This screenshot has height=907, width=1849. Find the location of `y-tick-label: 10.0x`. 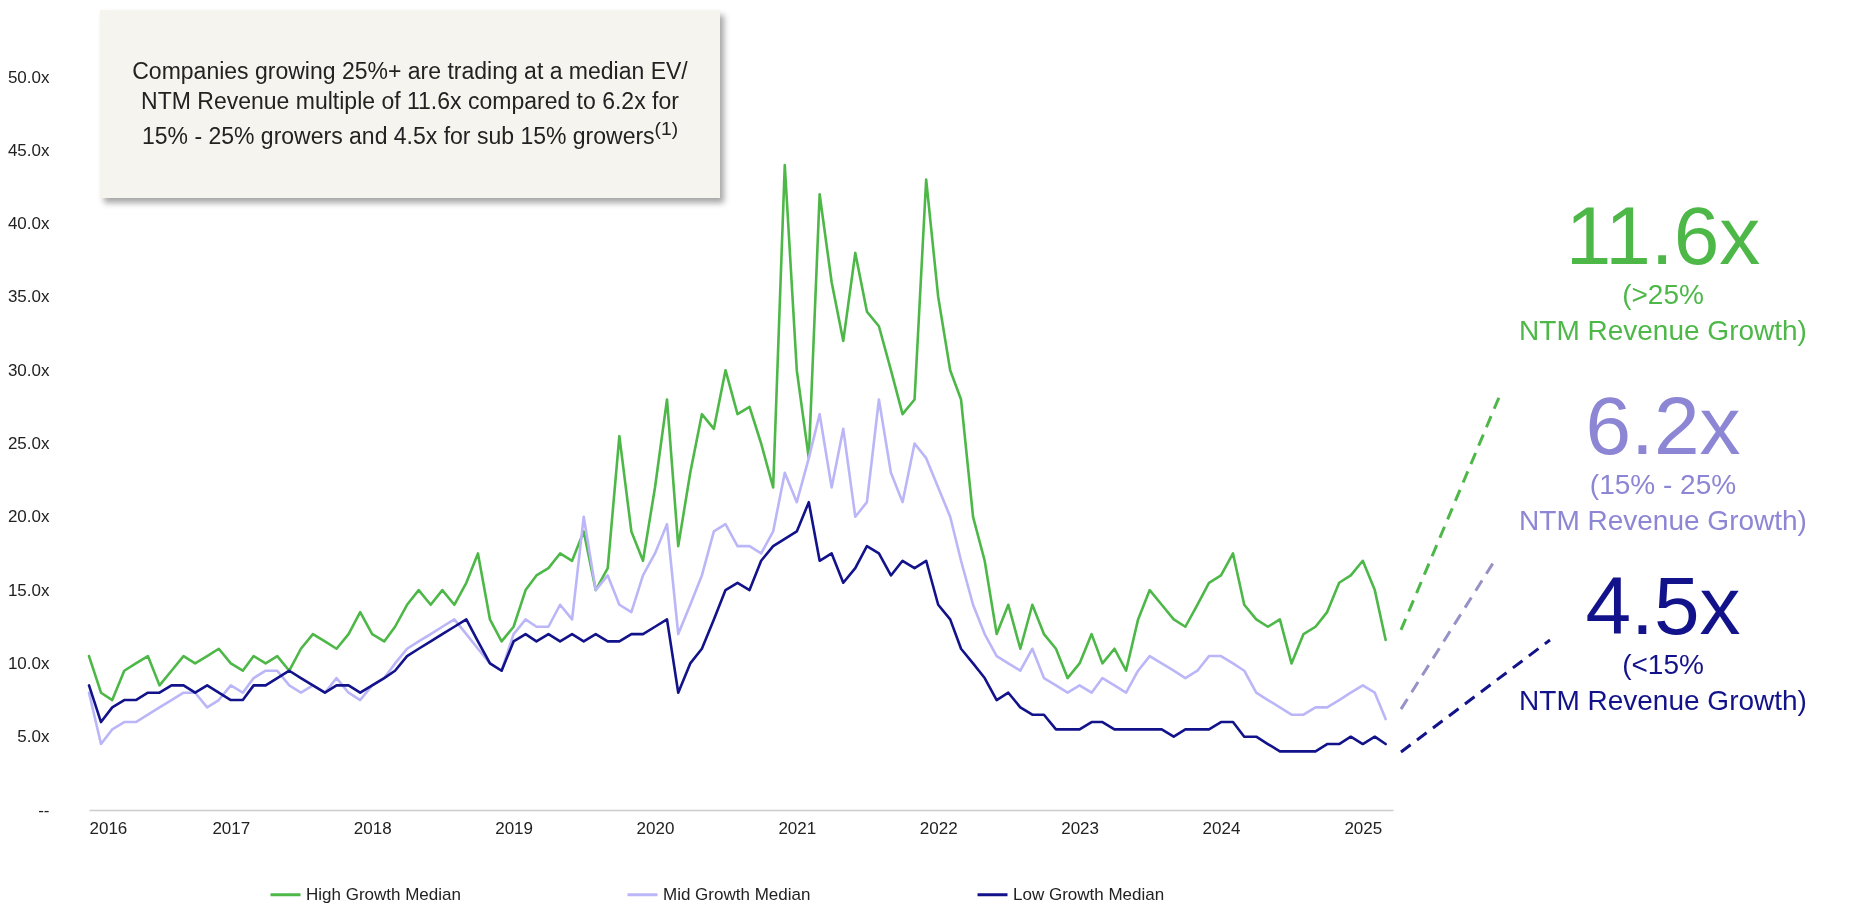

y-tick-label: 10.0x is located at coordinates (28, 663).